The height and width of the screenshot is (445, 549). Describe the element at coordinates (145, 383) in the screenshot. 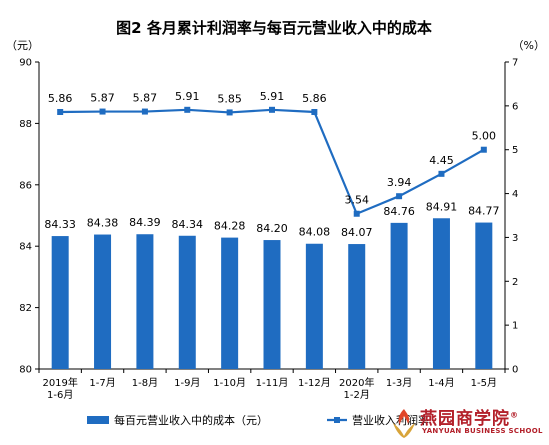

I see `x-tick-label: 1-8月` at that location.